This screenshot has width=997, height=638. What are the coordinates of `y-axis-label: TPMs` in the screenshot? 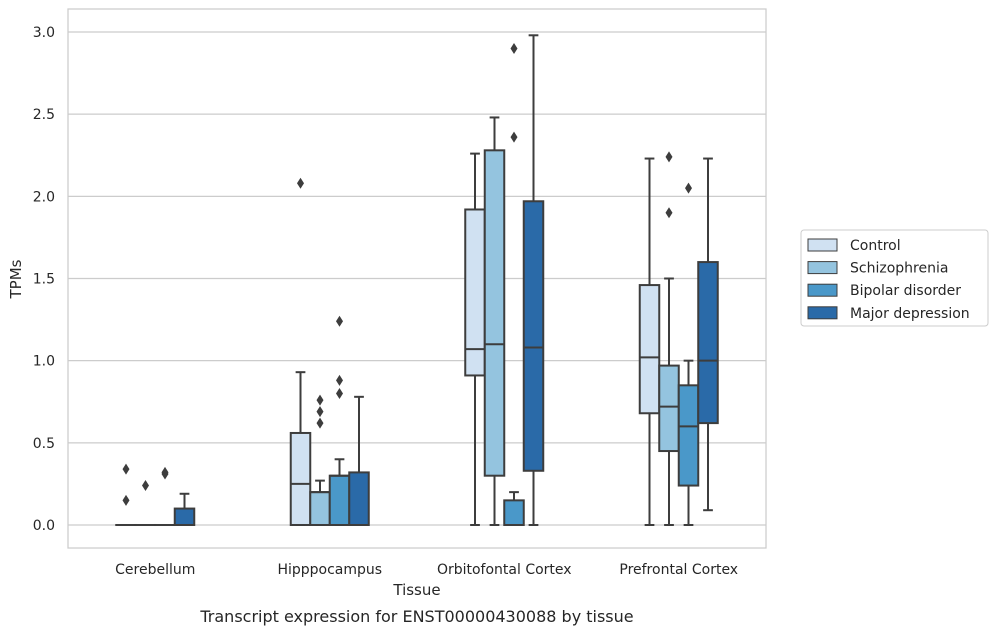 It's located at (16, 279).